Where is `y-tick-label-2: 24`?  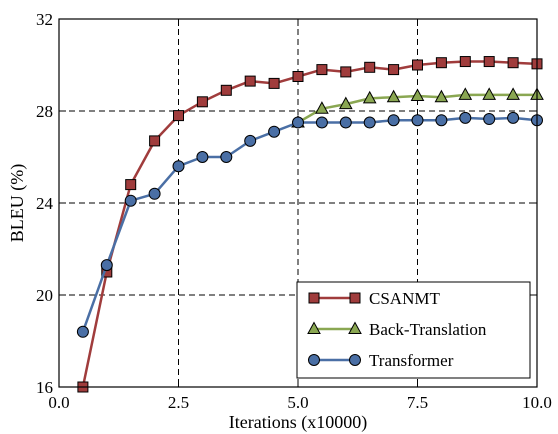 y-tick-label-2: 24 is located at coordinates (45, 203).